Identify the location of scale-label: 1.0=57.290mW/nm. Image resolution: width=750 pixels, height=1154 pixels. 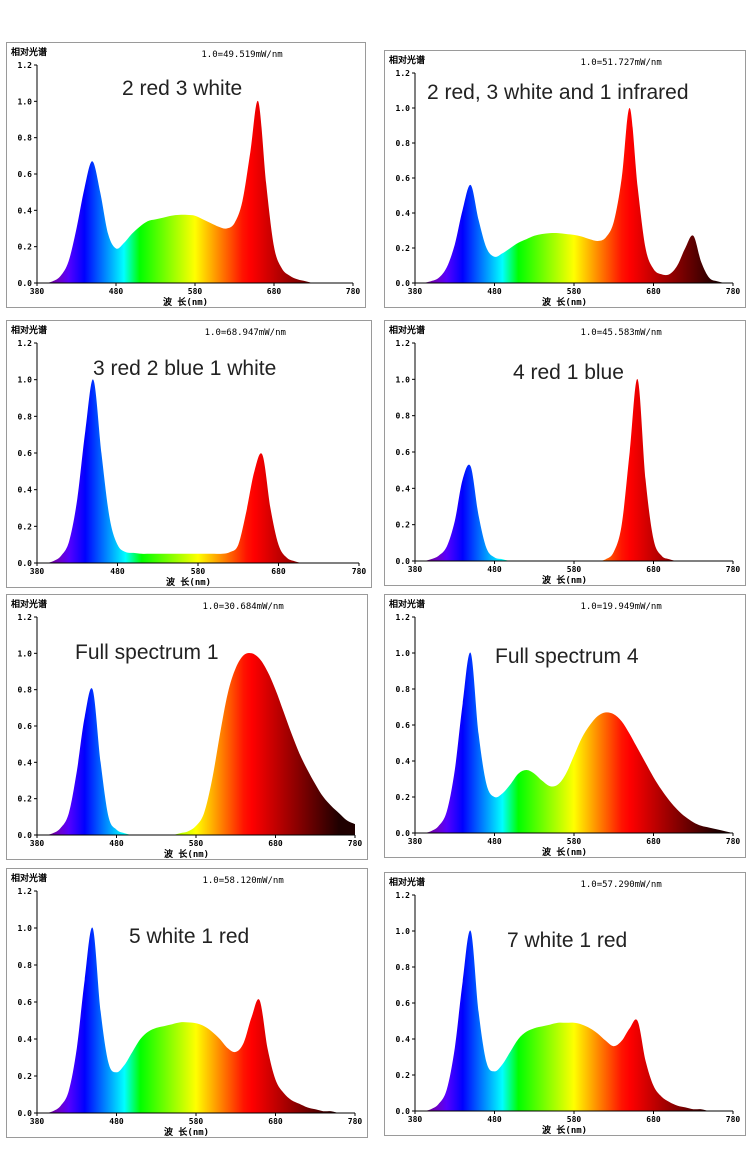
(621, 885).